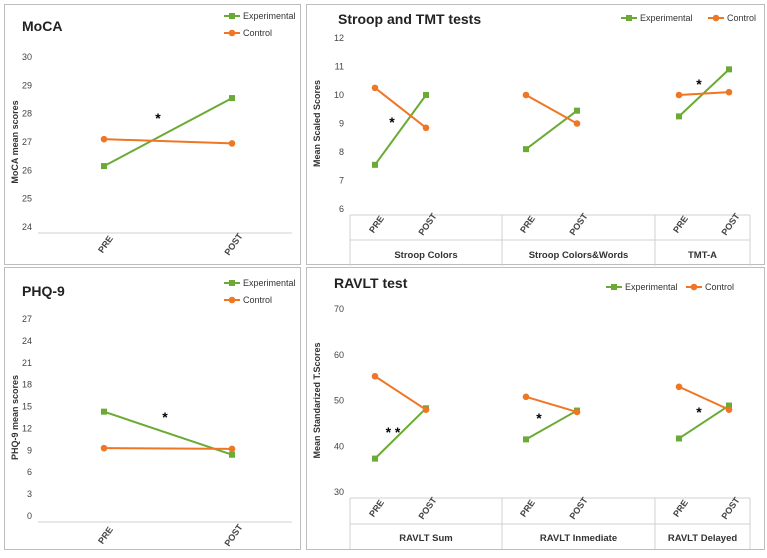 The height and width of the screenshot is (558, 767). Describe the element at coordinates (27, 385) in the screenshot. I see `y-tick-label: 18` at that location.